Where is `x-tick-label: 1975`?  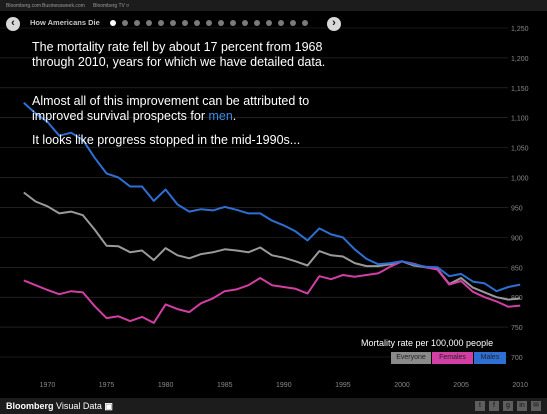
x-tick-label: 1975 is located at coordinates (107, 385).